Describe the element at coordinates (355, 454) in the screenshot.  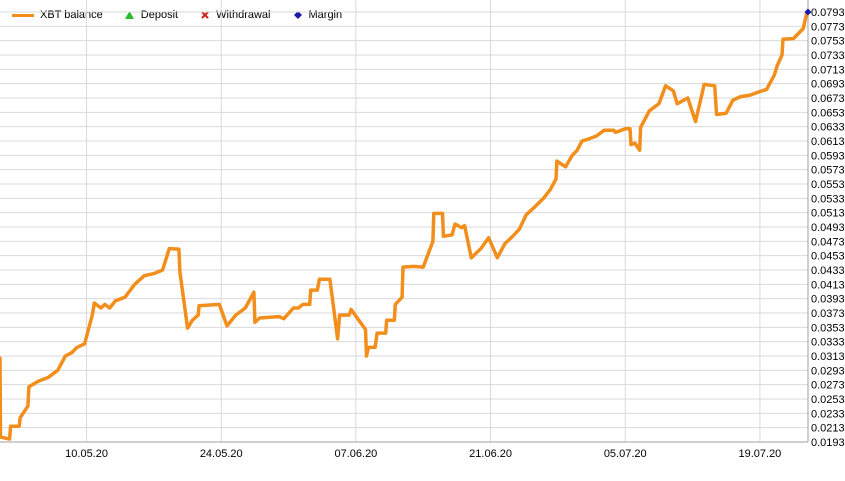
I see `x-tick-label: 07.06.20` at that location.